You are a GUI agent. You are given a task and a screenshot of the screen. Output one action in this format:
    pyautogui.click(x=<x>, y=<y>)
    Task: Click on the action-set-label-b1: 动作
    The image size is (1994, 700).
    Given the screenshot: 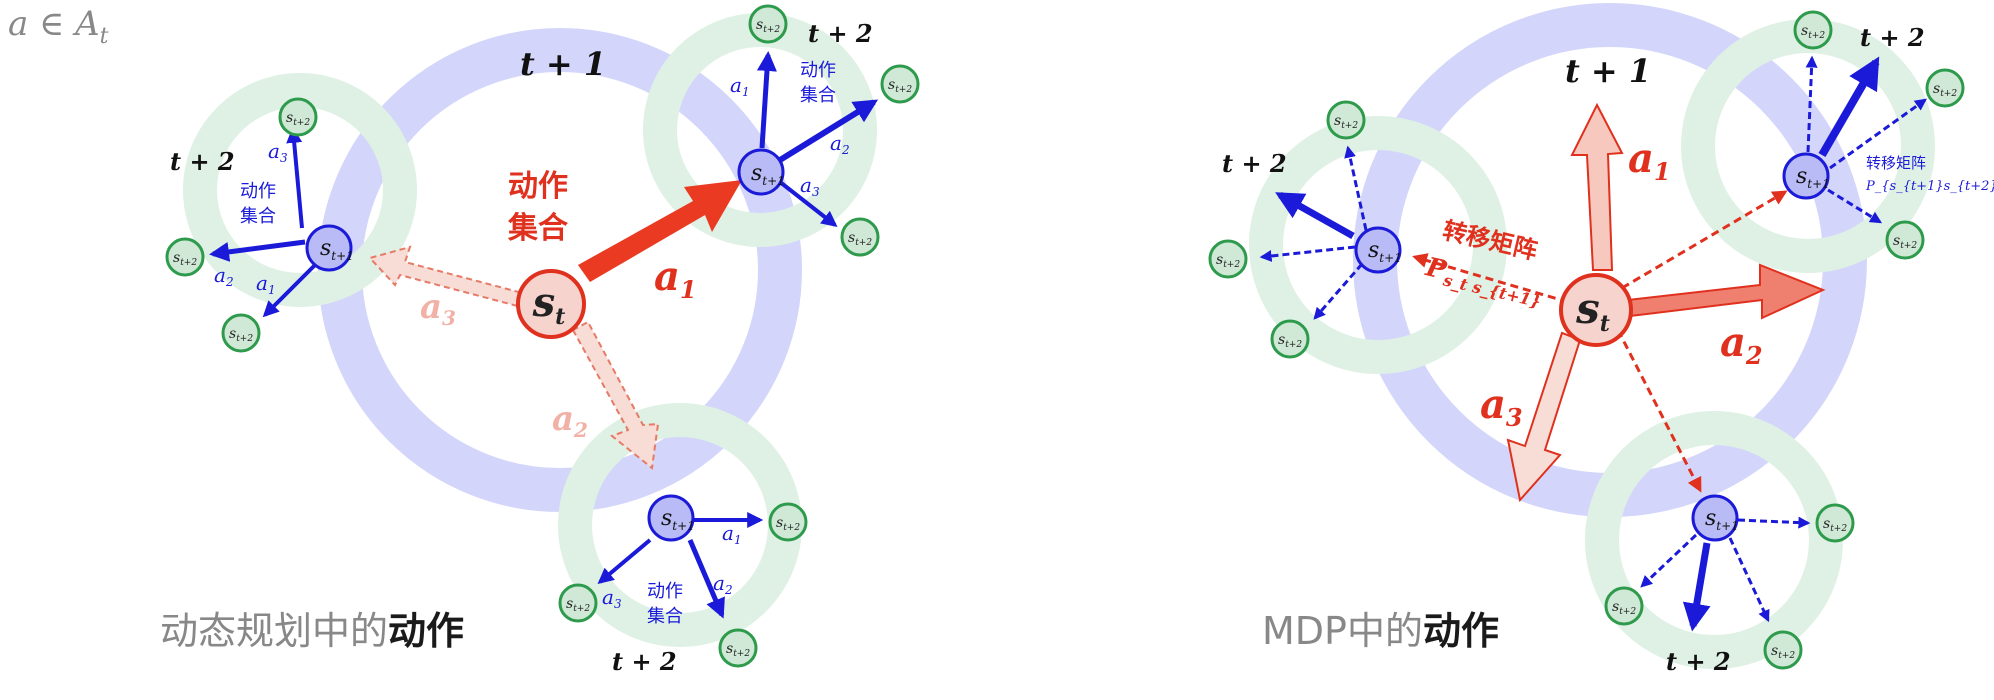 What is the action you would take?
    pyautogui.click(x=818, y=70)
    